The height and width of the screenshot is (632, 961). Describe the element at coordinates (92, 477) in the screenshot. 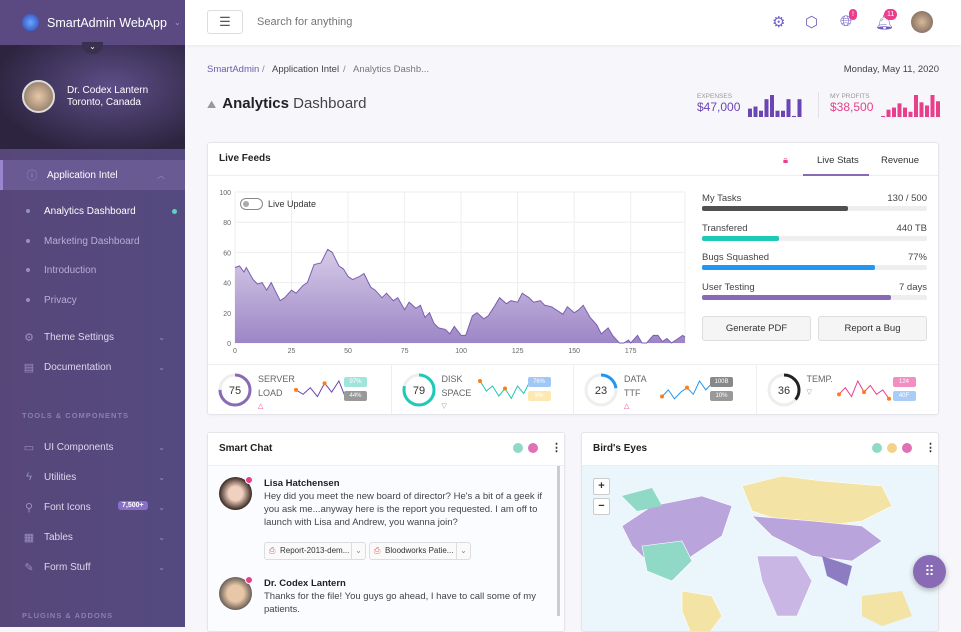

I see `sidebar-item-utilities: ϟ Utilities ⌄` at that location.